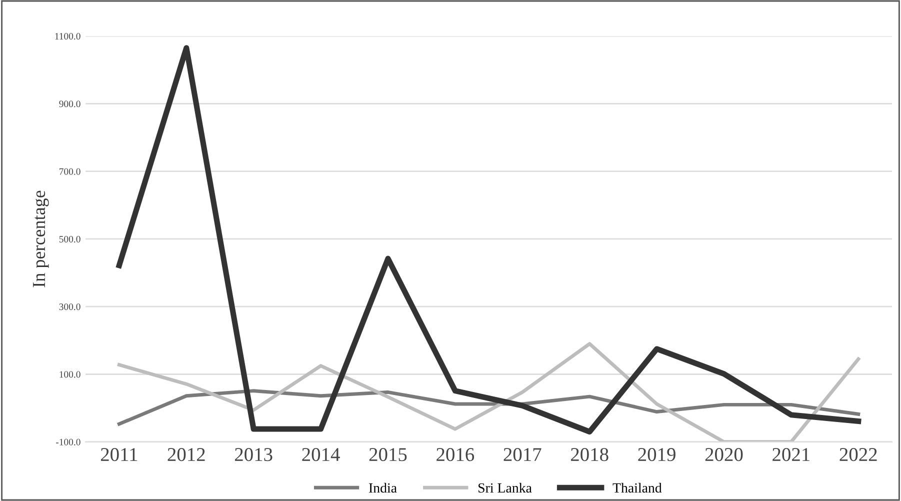 The image size is (901, 501). Describe the element at coordinates (505, 487) in the screenshot. I see `legend-label: Sri Lanka` at that location.